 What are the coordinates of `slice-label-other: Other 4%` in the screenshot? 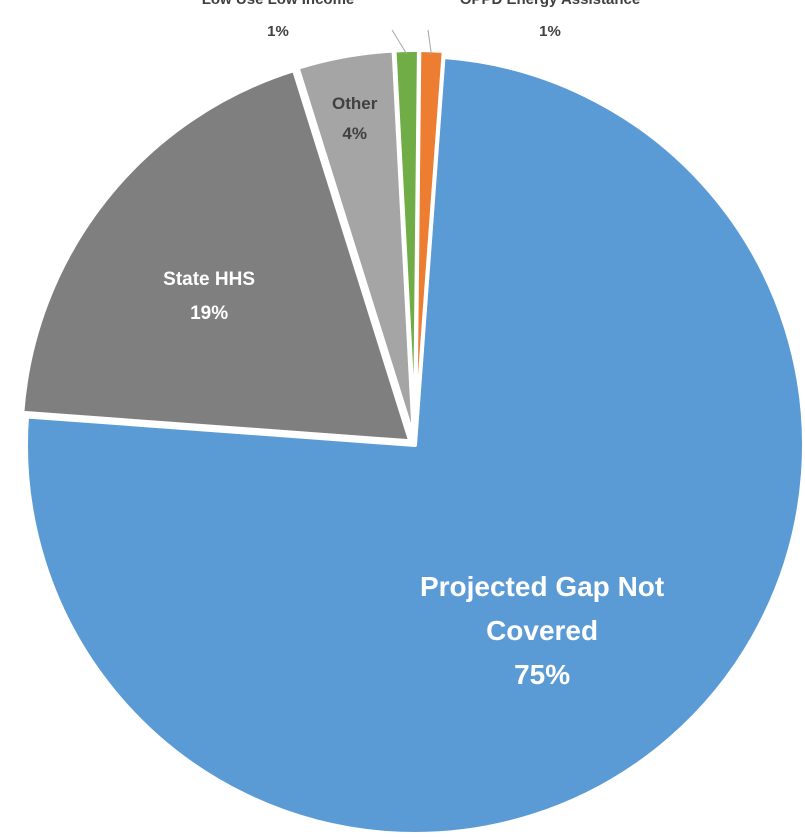 It's located at (355, 118).